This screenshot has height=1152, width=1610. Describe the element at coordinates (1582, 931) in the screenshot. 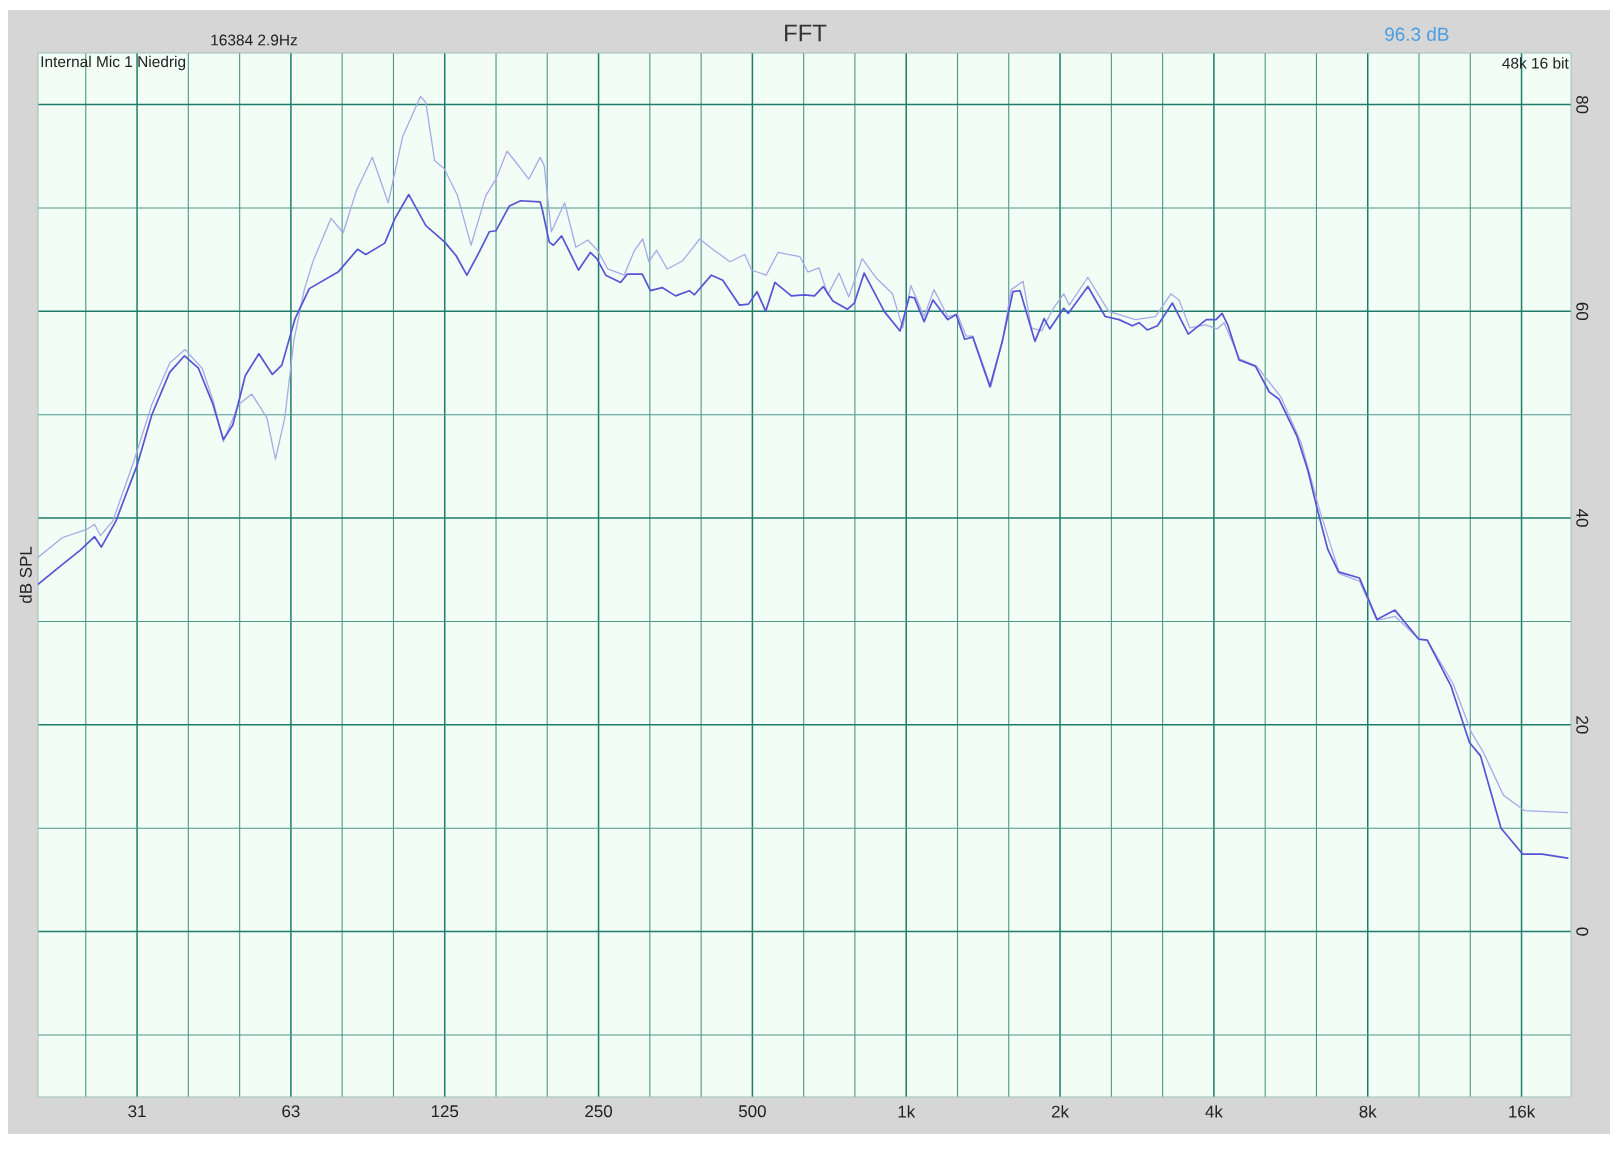

I see `y-tick-label: 0` at that location.